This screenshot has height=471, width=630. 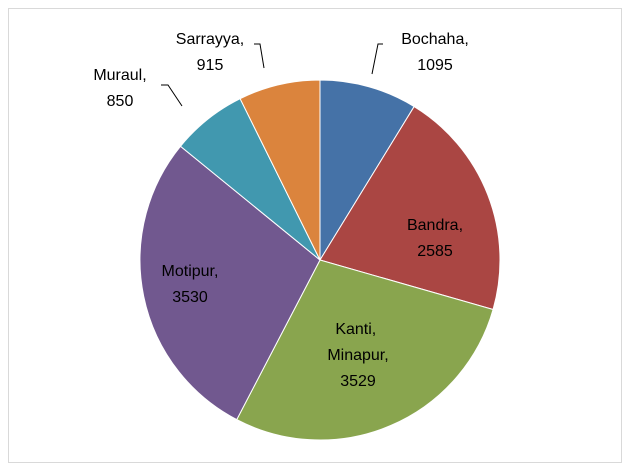 I want to click on data-label-value: 3529, so click(x=358, y=381).